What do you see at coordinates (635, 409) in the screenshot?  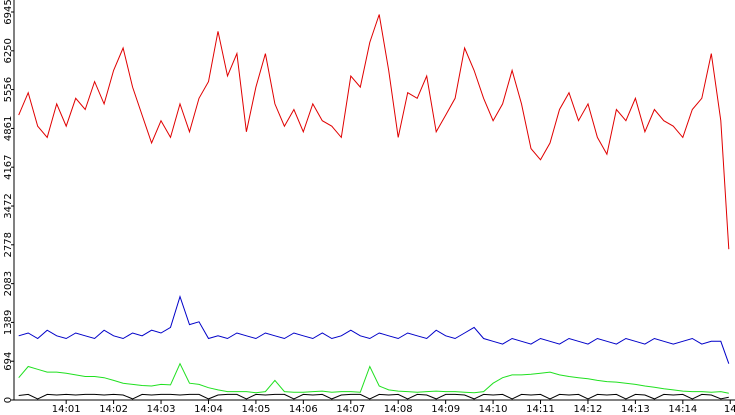 I see `x-tick-label: 14:13` at bounding box center [635, 409].